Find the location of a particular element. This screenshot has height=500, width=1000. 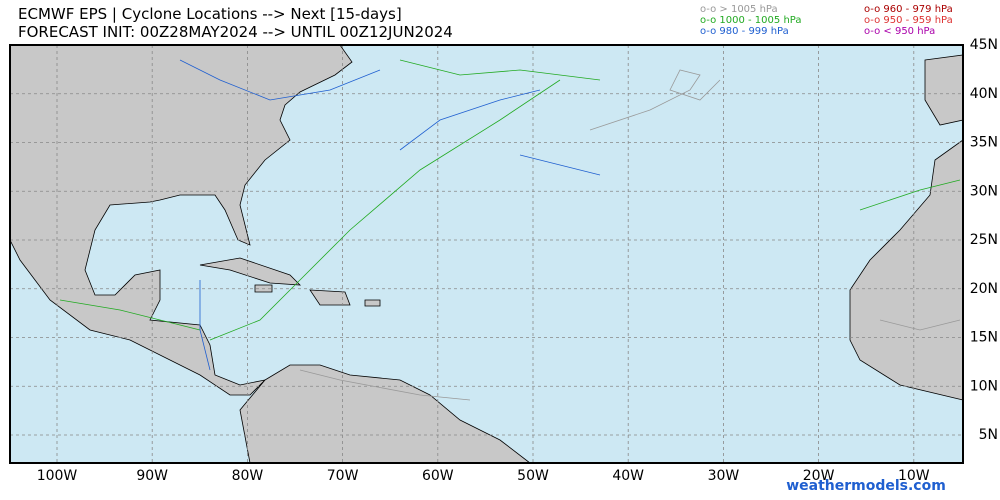

legend-entry: o-o 1000 - 1005 hPa is located at coordinates (750, 20).